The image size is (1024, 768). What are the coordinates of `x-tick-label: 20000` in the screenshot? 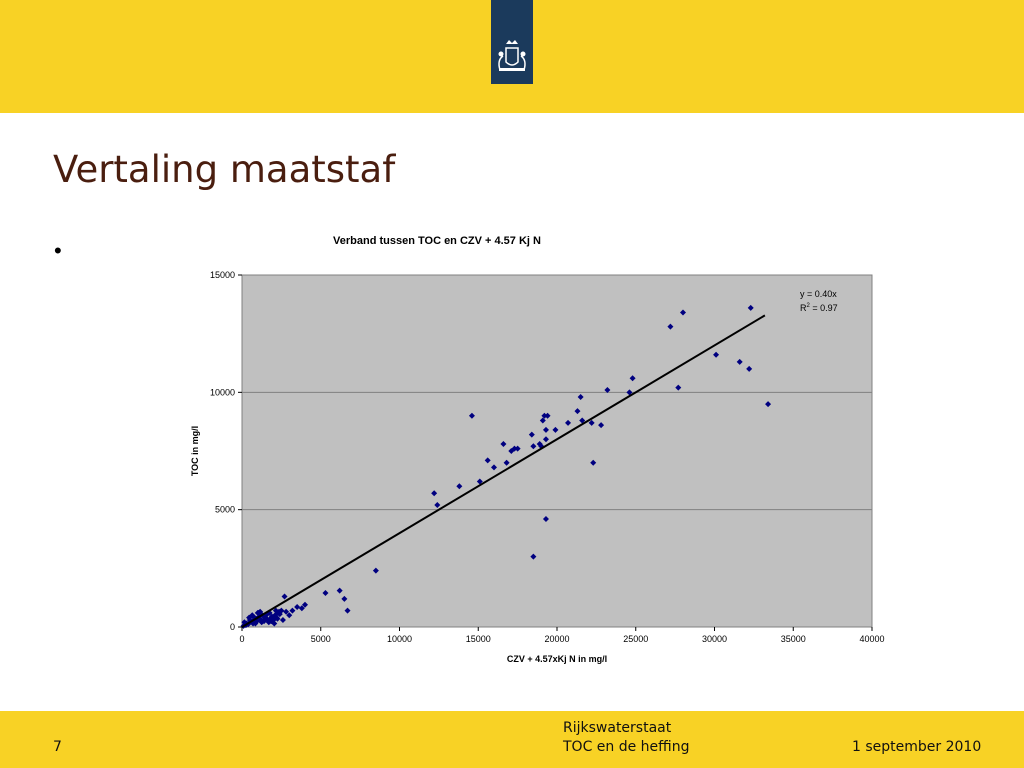 It's located at (556, 639).